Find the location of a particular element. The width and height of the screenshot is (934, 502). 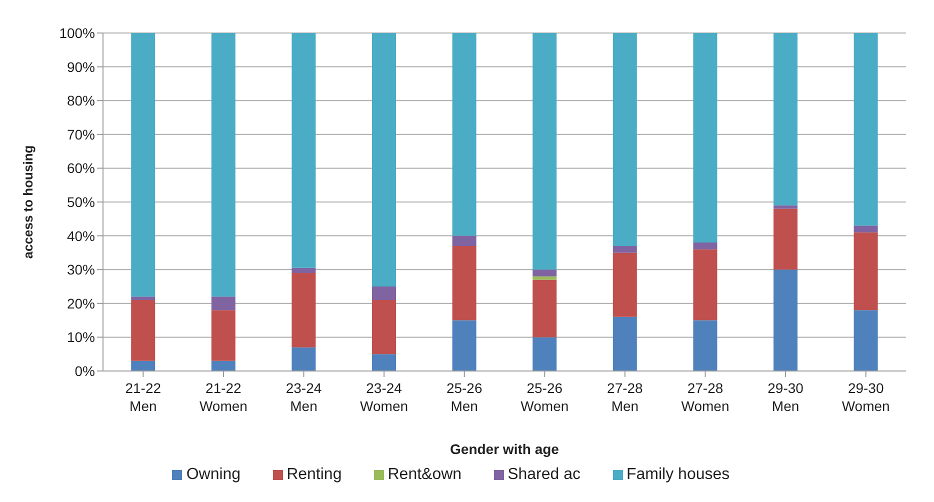

y-tick-label: 70% is located at coordinates (80, 134).